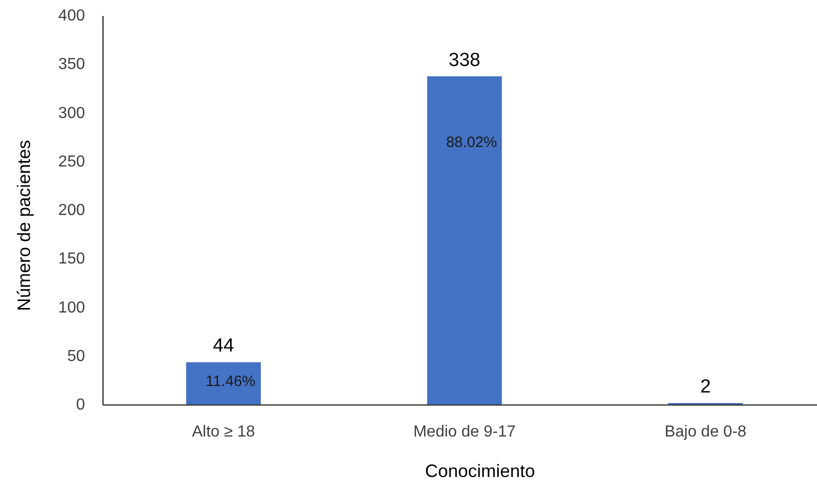 The width and height of the screenshot is (817, 488). What do you see at coordinates (464, 60) in the screenshot?
I see `data-label: 338` at bounding box center [464, 60].